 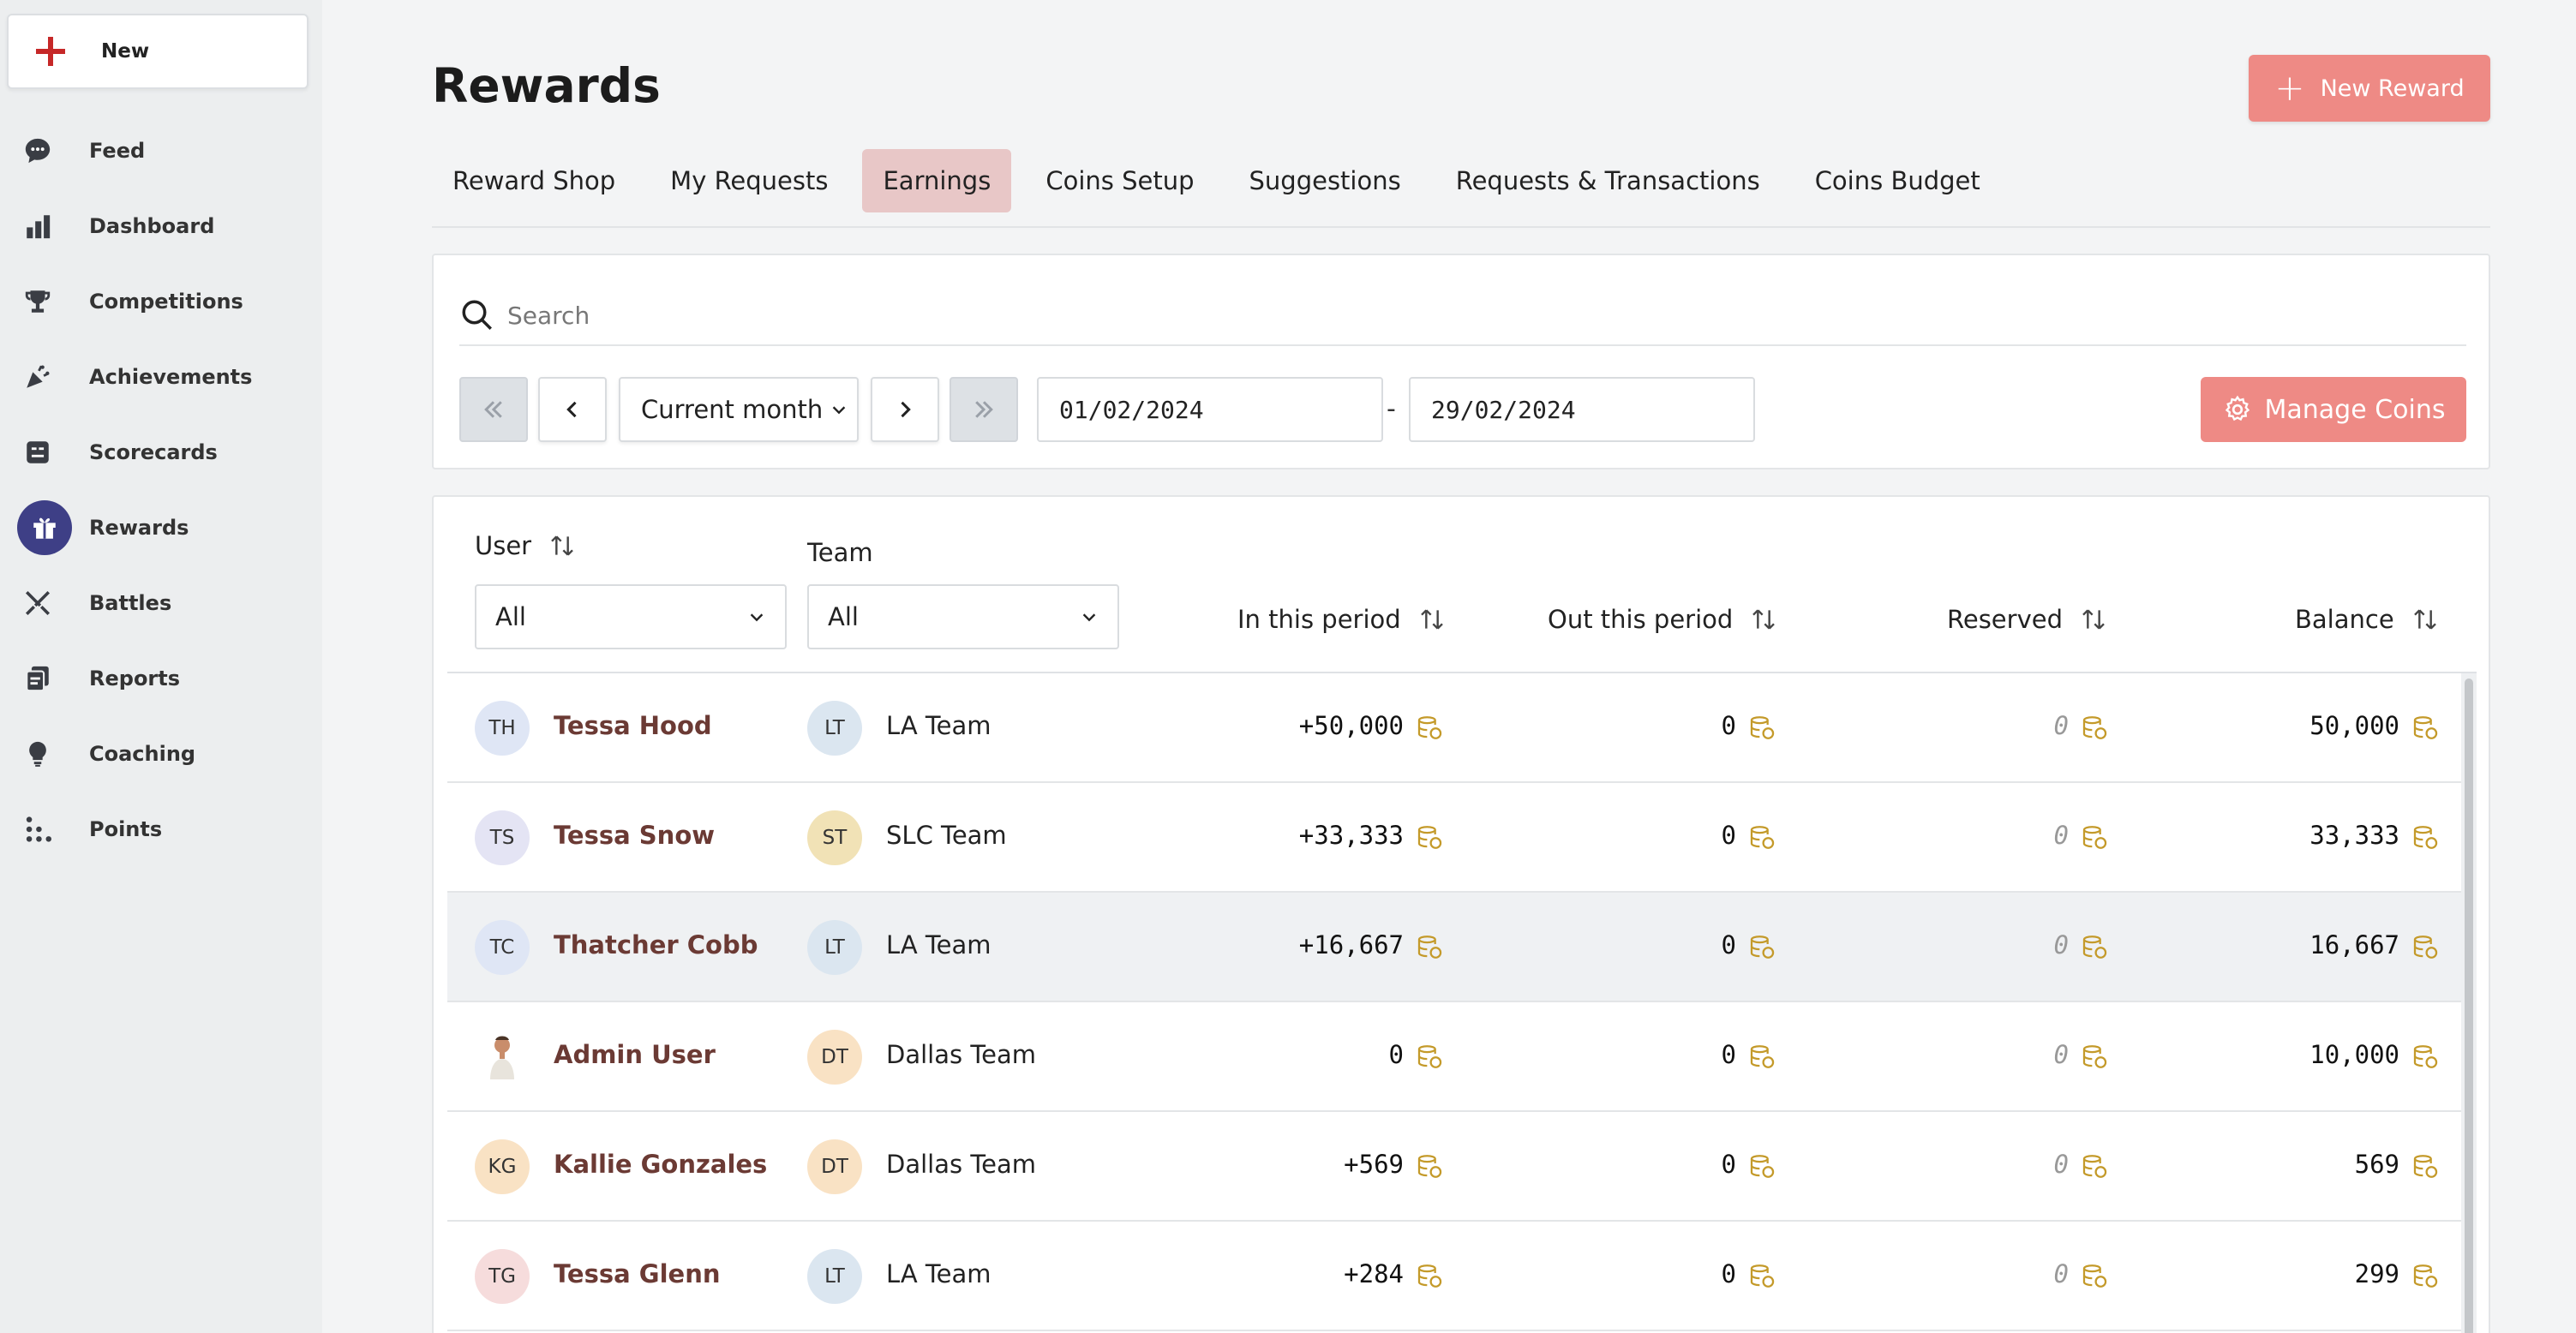 What do you see at coordinates (984, 410) in the screenshot?
I see `last-period-button` at bounding box center [984, 410].